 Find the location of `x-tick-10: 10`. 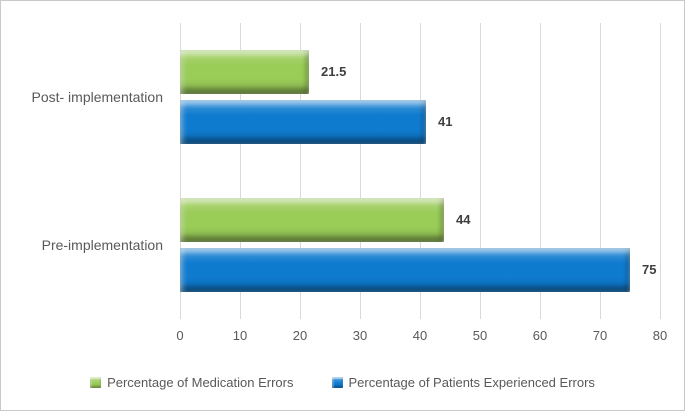

x-tick-10: 10 is located at coordinates (240, 335).